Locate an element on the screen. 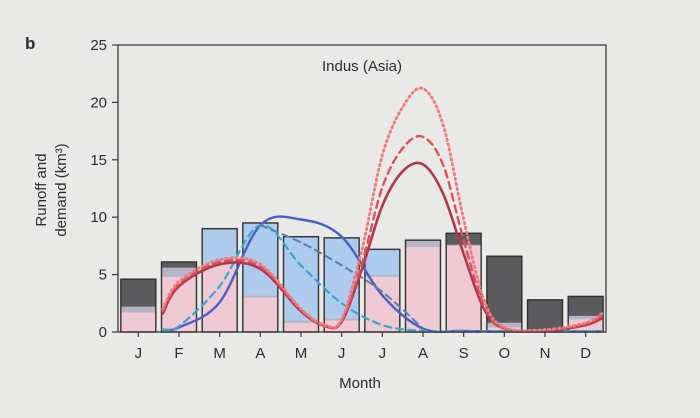  x-tick-label: N is located at coordinates (545, 353).